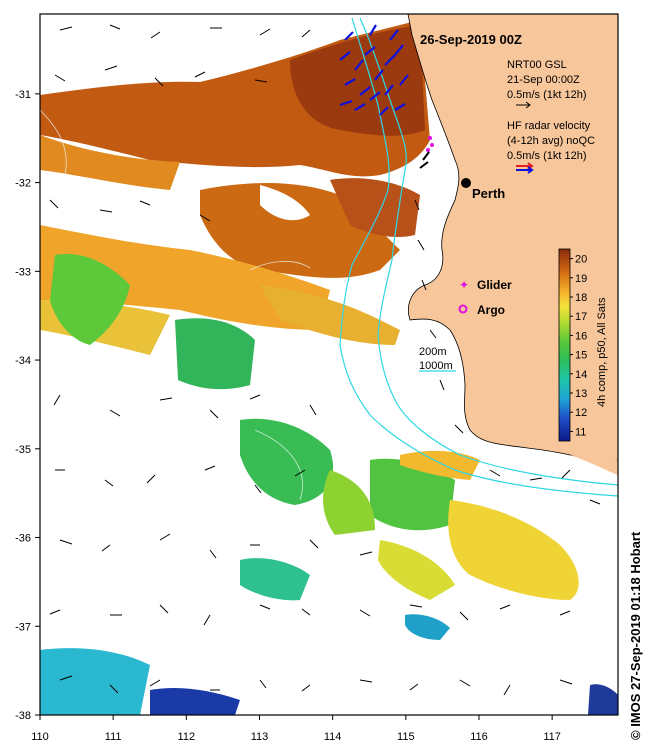  What do you see at coordinates (23, 184) in the screenshot?
I see `lat-tick-label: -32` at bounding box center [23, 184].